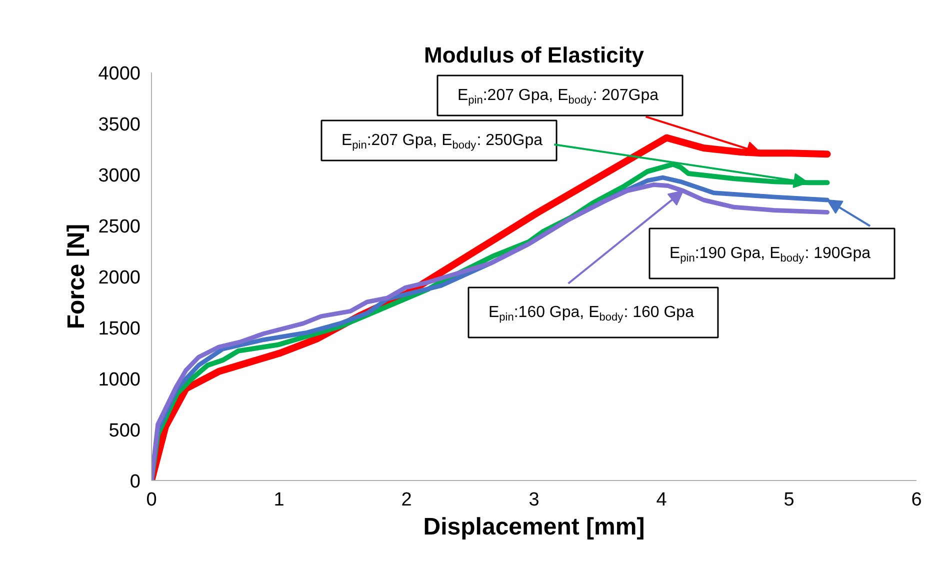  What do you see at coordinates (119, 380) in the screenshot?
I see `y-tick-label: 1000` at bounding box center [119, 380].